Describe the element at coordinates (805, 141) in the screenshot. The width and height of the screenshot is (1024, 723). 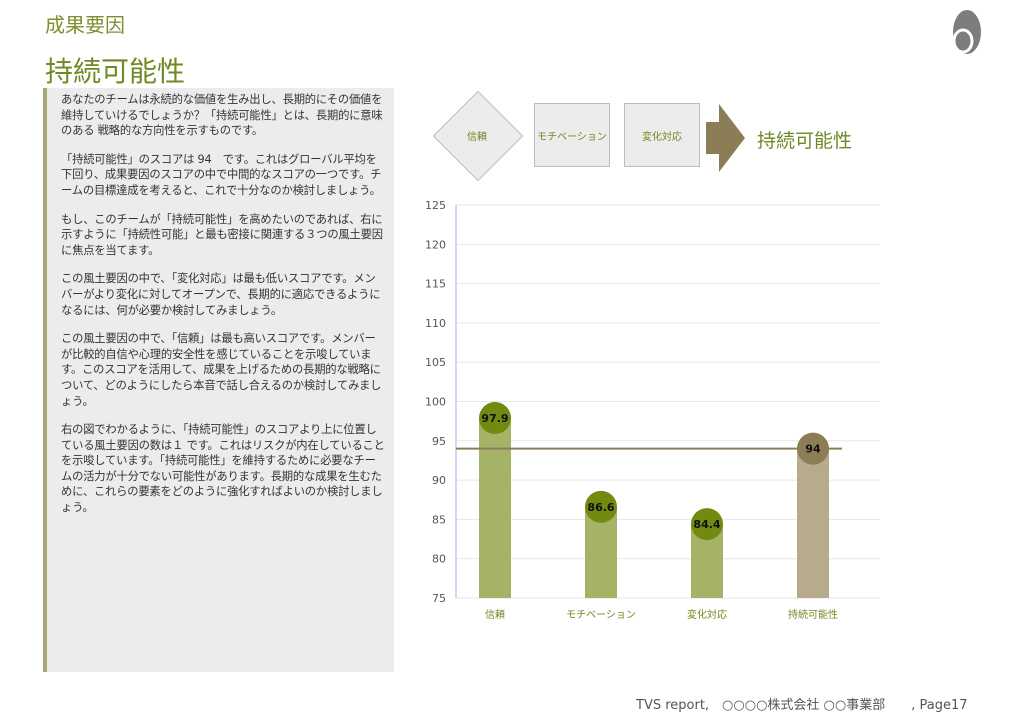
I see `target-factor: 持続可能性` at that location.